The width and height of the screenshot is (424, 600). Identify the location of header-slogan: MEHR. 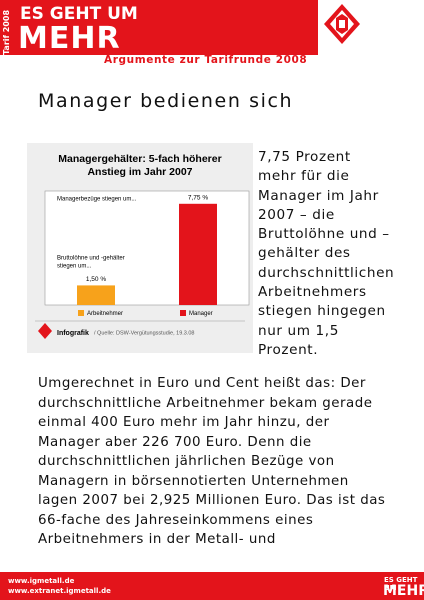
(69, 38).